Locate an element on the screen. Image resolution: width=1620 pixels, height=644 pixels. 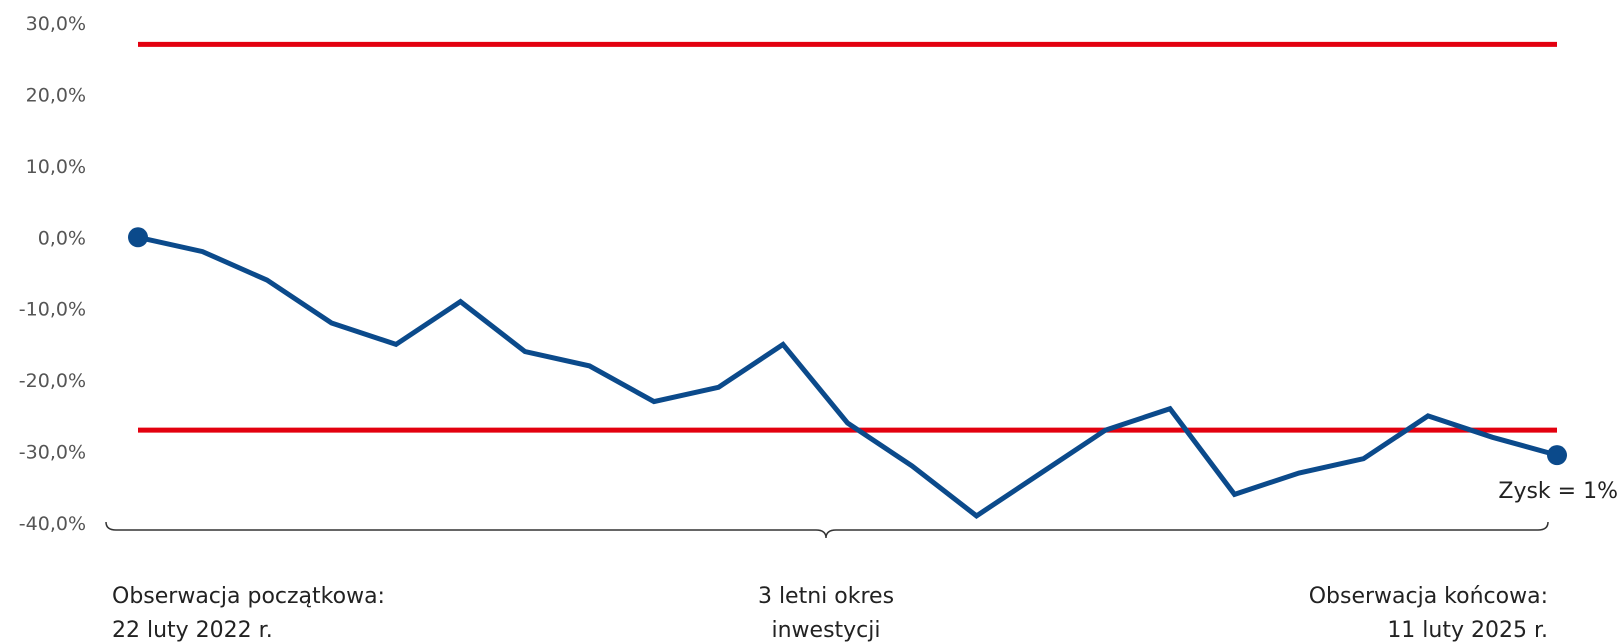
y-tick-label: -30,0% is located at coordinates (52, 453).